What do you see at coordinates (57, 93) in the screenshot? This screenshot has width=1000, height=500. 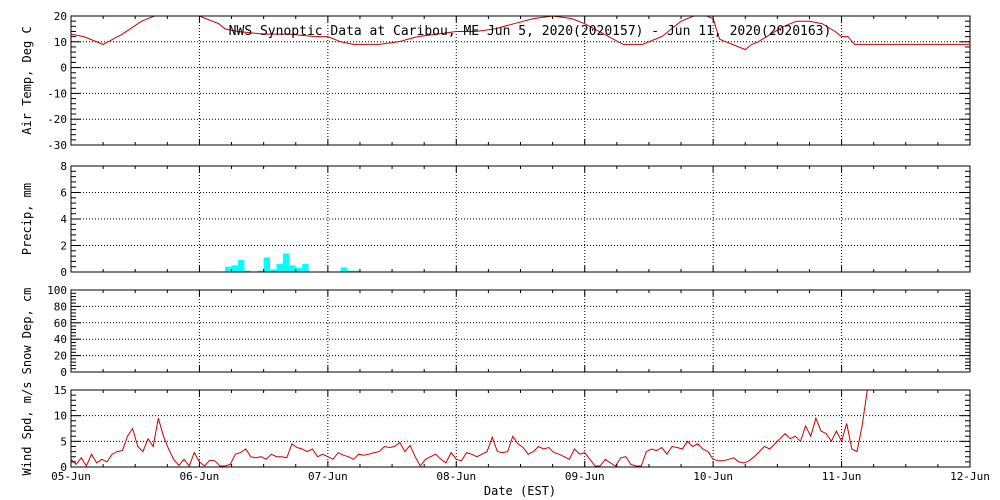 I see `y-tick-label: -10` at bounding box center [57, 93].